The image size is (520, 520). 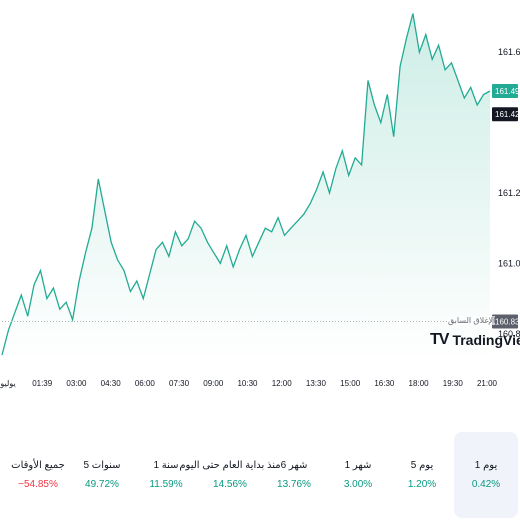 What do you see at coordinates (247, 383) in the screenshot?
I see `x-tick-label: 10:30` at bounding box center [247, 383].